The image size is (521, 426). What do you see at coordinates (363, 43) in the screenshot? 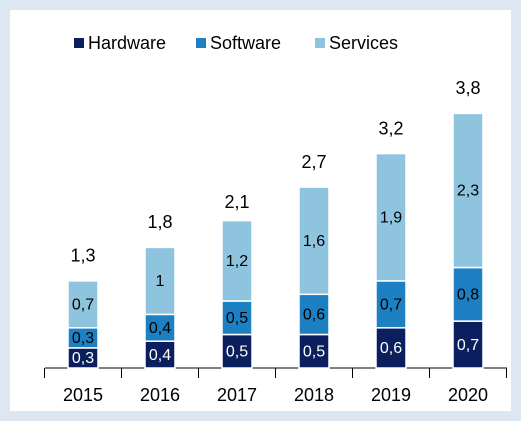
I see `legend-label: Services` at bounding box center [363, 43].